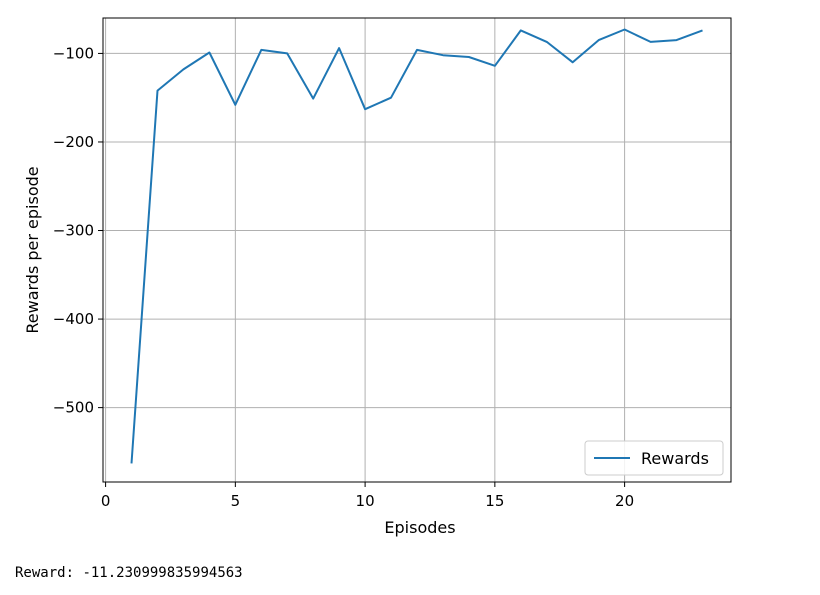 The height and width of the screenshot is (595, 820). I want to click on y-tick-label: −200, so click(73, 142).